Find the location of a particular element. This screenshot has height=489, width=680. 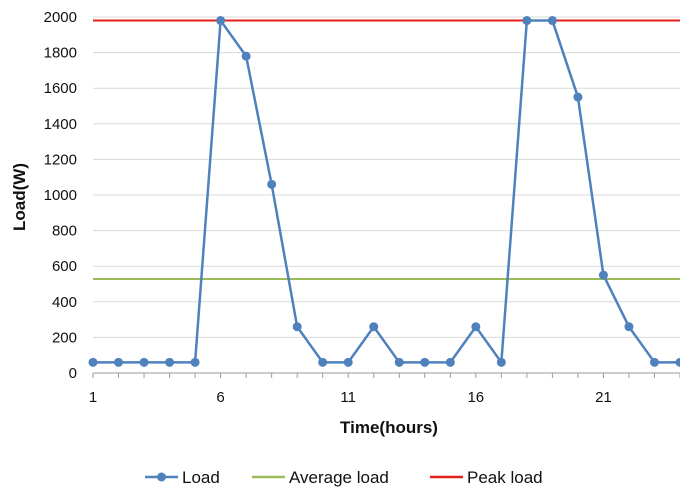

y-tick-label: 1400 is located at coordinates (60, 124).